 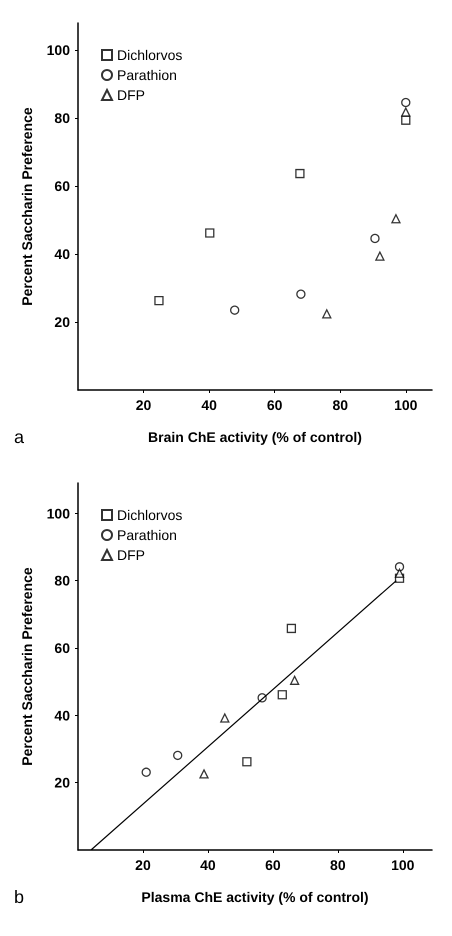 I want to click on x-axis-title: Plasma ChE activity (% of control), so click(x=255, y=897).